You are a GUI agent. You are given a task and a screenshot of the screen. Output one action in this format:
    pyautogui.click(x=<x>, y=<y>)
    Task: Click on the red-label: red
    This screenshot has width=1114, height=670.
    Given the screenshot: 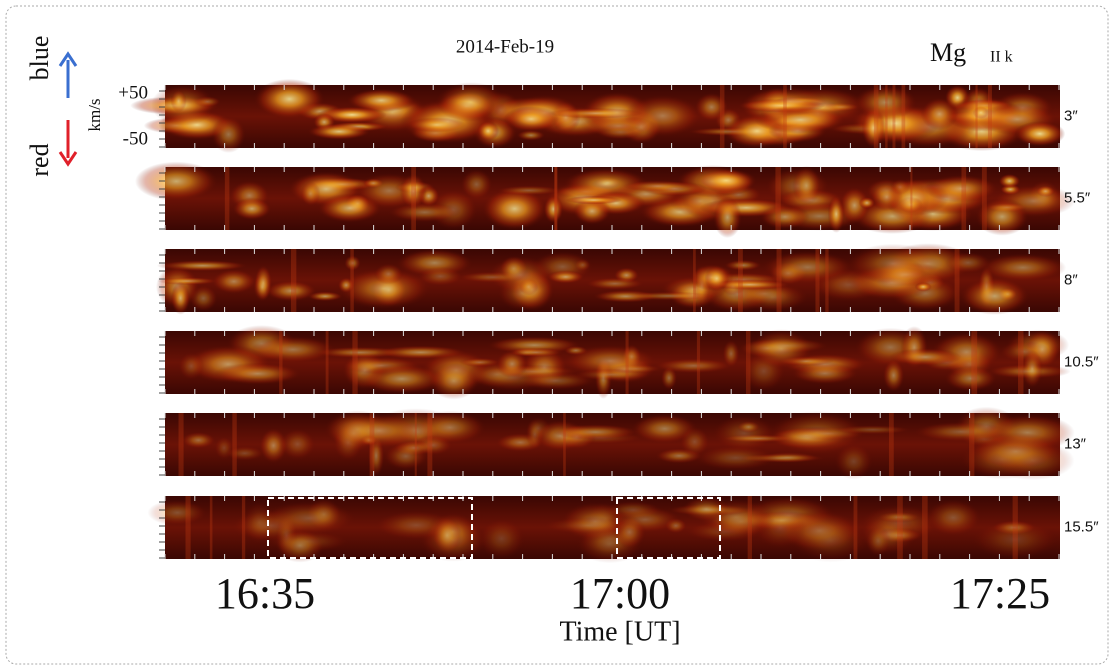 What is the action you would take?
    pyautogui.click(x=39, y=159)
    